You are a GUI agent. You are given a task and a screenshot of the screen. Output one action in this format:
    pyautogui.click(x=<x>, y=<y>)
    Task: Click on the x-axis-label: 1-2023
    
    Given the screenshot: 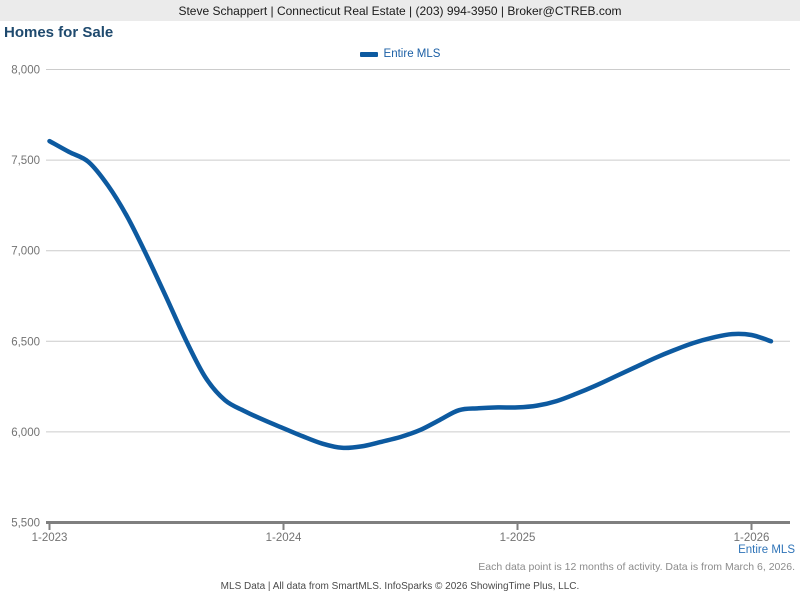 What is the action you would take?
    pyautogui.click(x=50, y=538)
    